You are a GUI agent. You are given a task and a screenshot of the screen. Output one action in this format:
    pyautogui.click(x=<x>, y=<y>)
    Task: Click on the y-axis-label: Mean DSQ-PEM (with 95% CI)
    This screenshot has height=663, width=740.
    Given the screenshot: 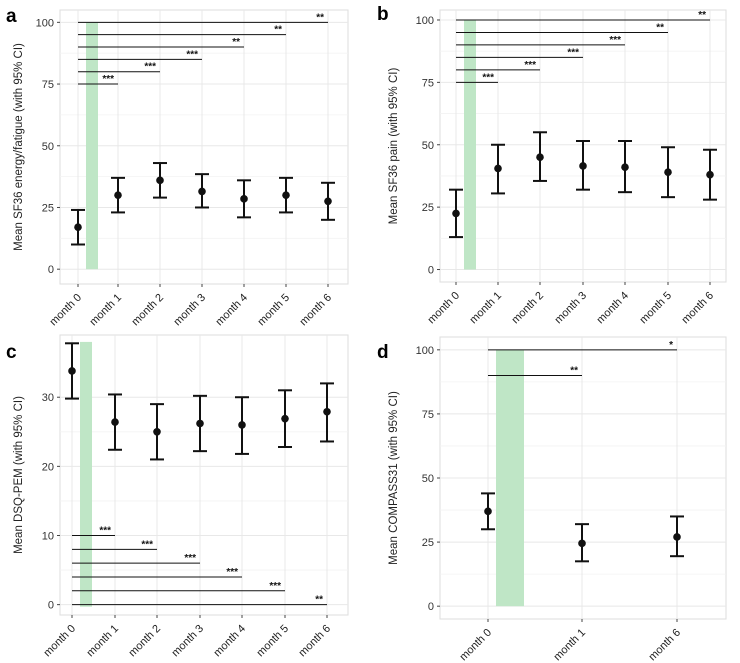 What is the action you would take?
    pyautogui.click(x=19, y=475)
    